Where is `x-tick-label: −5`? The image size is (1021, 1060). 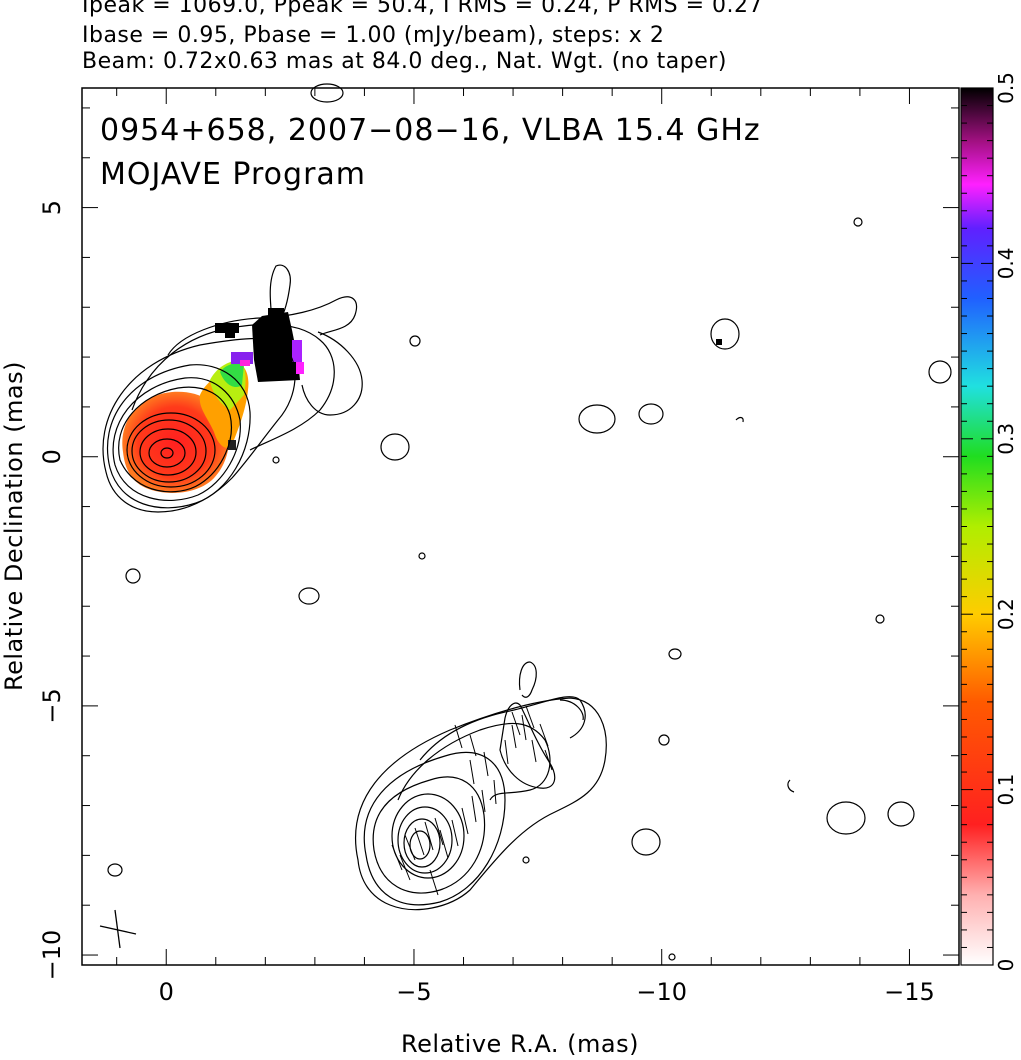 x-tick-label: −5 is located at coordinates (413, 992).